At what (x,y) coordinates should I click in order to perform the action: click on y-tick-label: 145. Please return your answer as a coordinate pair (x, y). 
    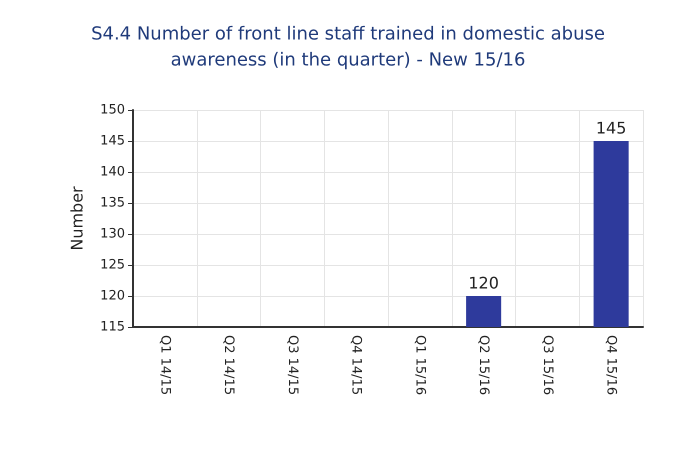
    Looking at the image, I should click on (112, 141).